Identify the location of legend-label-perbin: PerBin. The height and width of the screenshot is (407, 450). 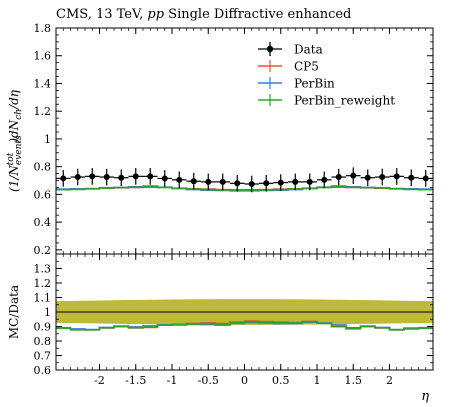
(314, 84).